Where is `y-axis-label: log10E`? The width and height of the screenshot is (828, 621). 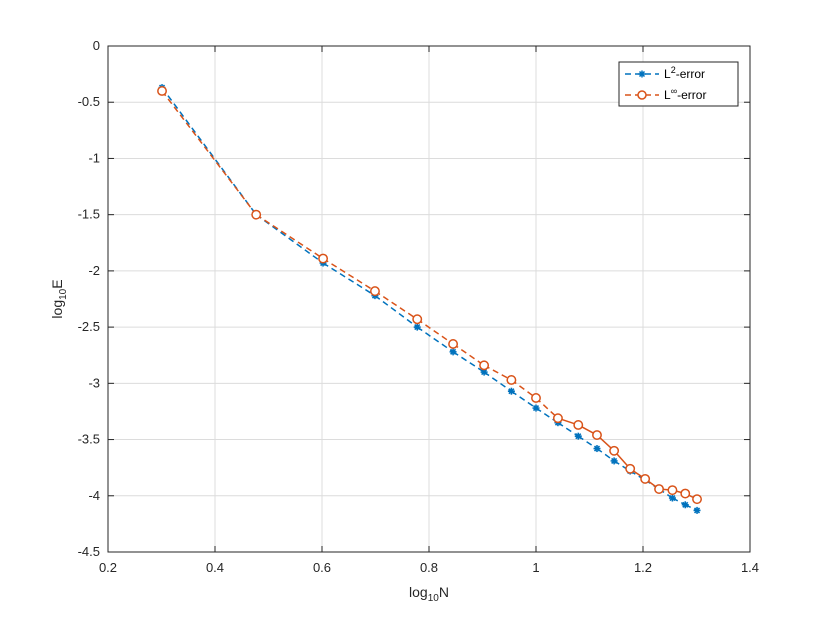
y-axis-label: log10E is located at coordinates (59, 298).